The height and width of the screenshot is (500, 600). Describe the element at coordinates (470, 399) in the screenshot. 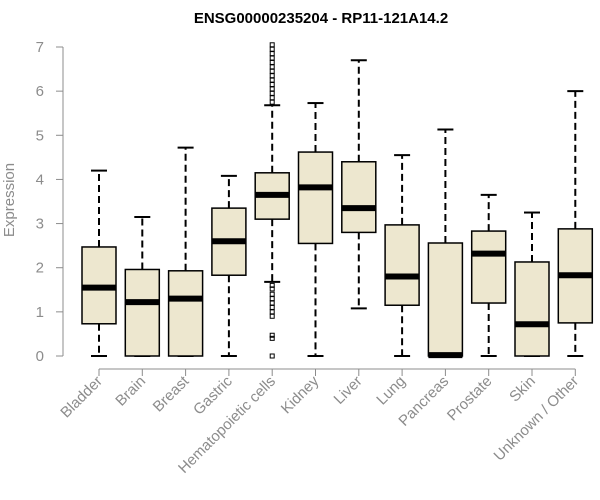

I see `x-tick-label: Prostate` at that location.